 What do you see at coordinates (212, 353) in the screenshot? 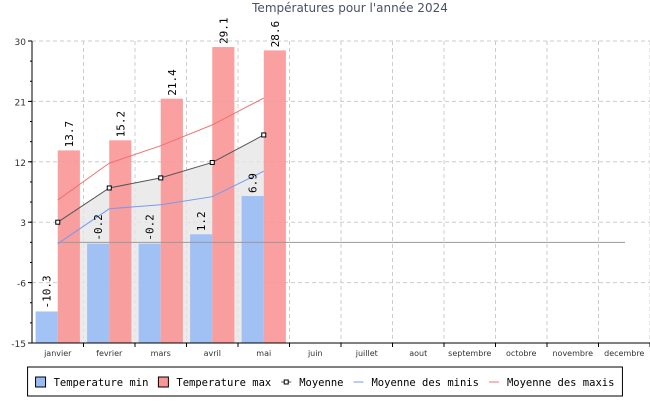
I see `x-tick-label: avril` at bounding box center [212, 353].